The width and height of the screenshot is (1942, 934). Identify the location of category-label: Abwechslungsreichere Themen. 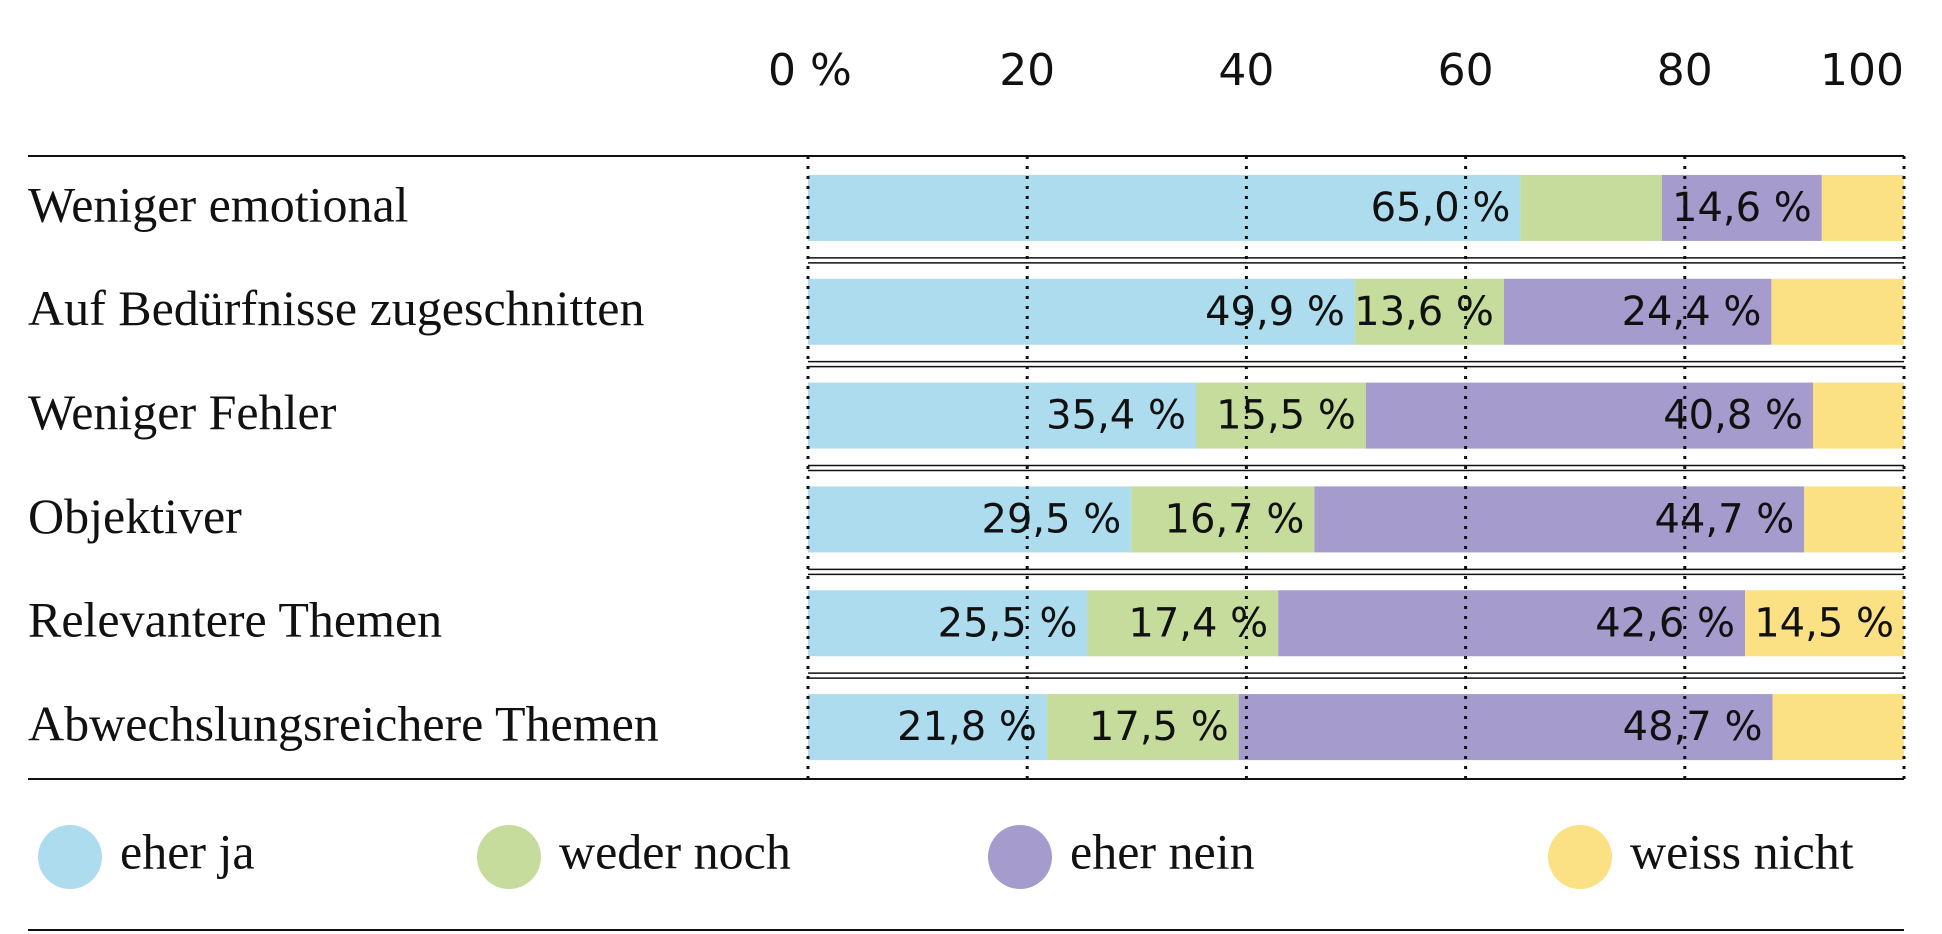
(343, 724).